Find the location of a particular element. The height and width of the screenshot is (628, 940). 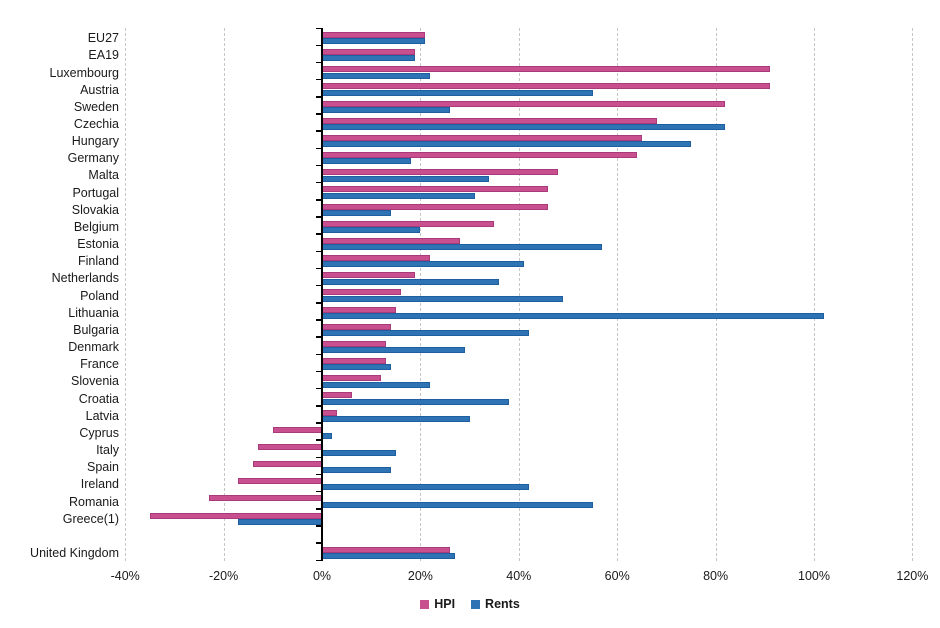

category-label: Finland is located at coordinates (98, 261).